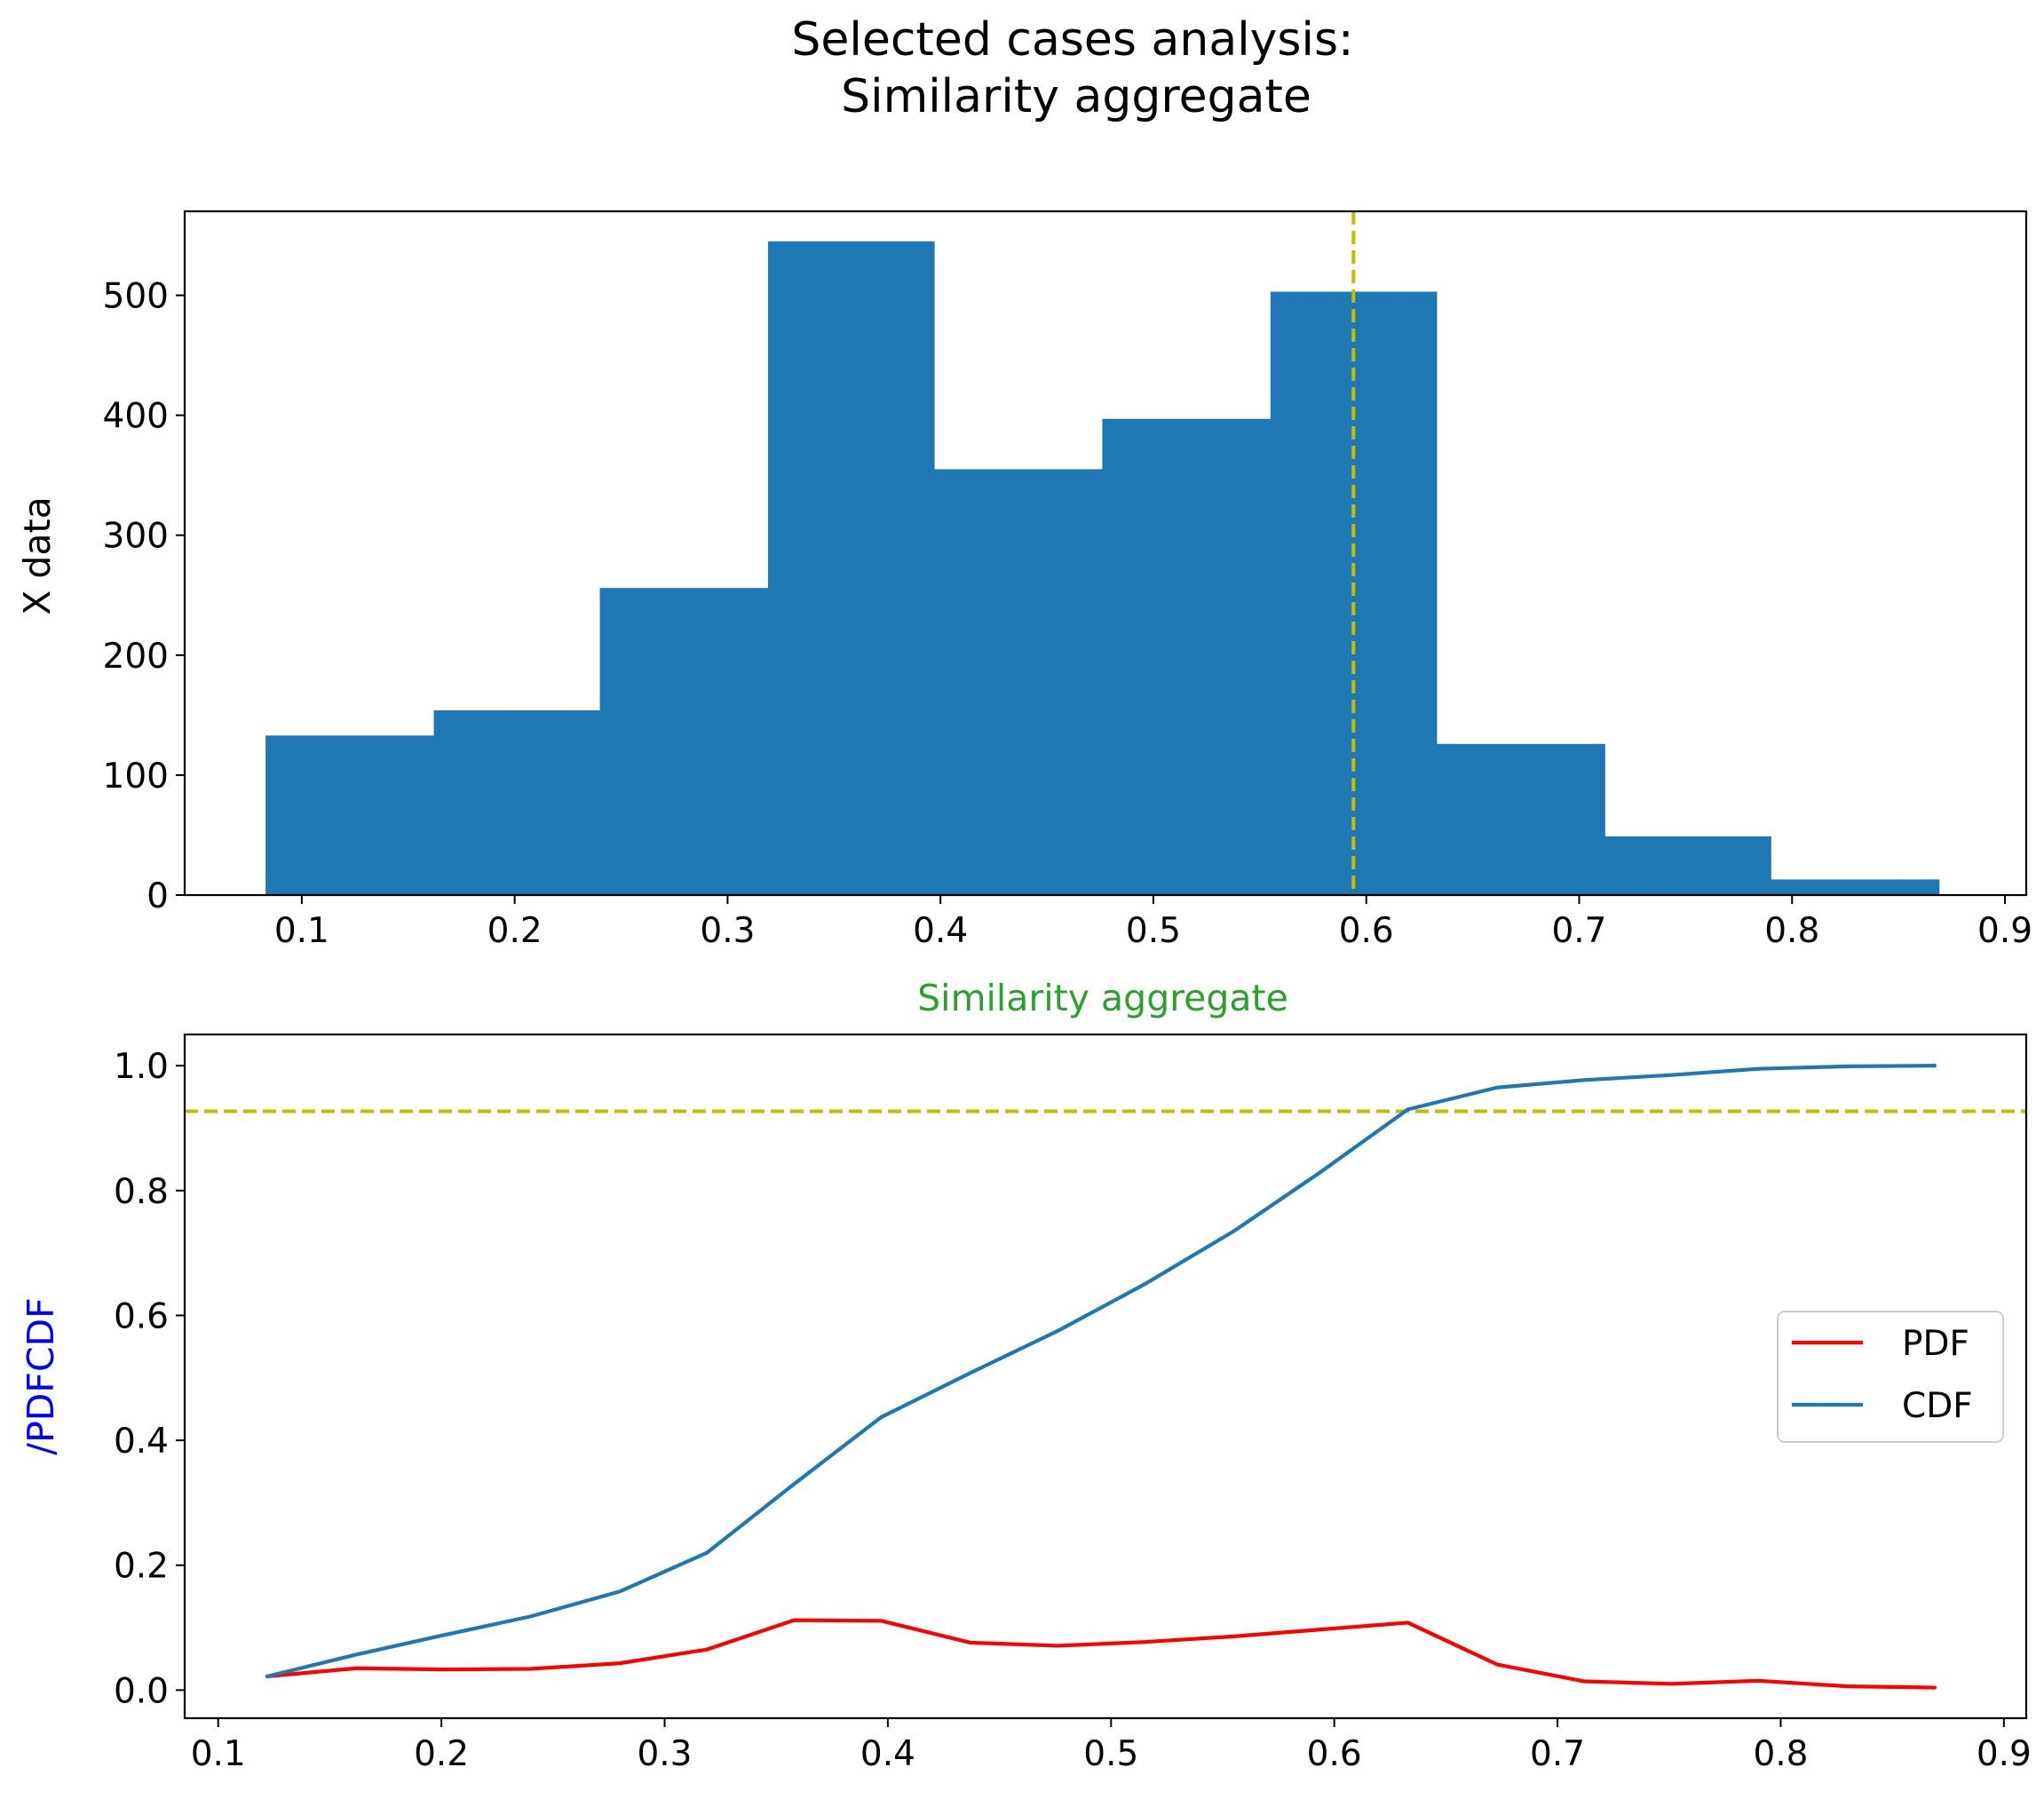 The height and width of the screenshot is (1799, 2044). Describe the element at coordinates (141, 1067) in the screenshot. I see `y-tick-label: 1.0` at that location.